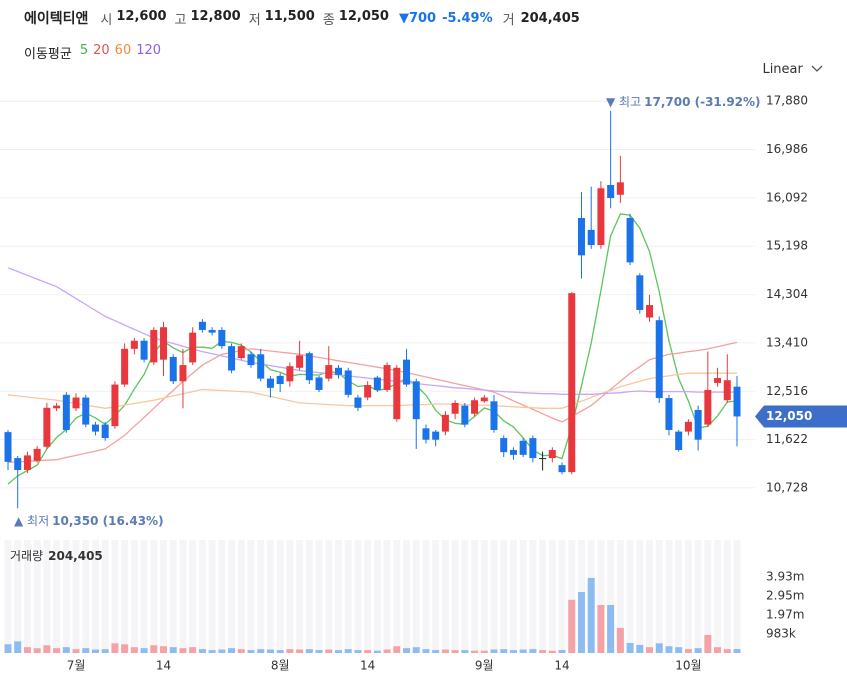  Describe the element at coordinates (785, 576) in the screenshot. I see `volume-tick-label: 3.93m` at that location.